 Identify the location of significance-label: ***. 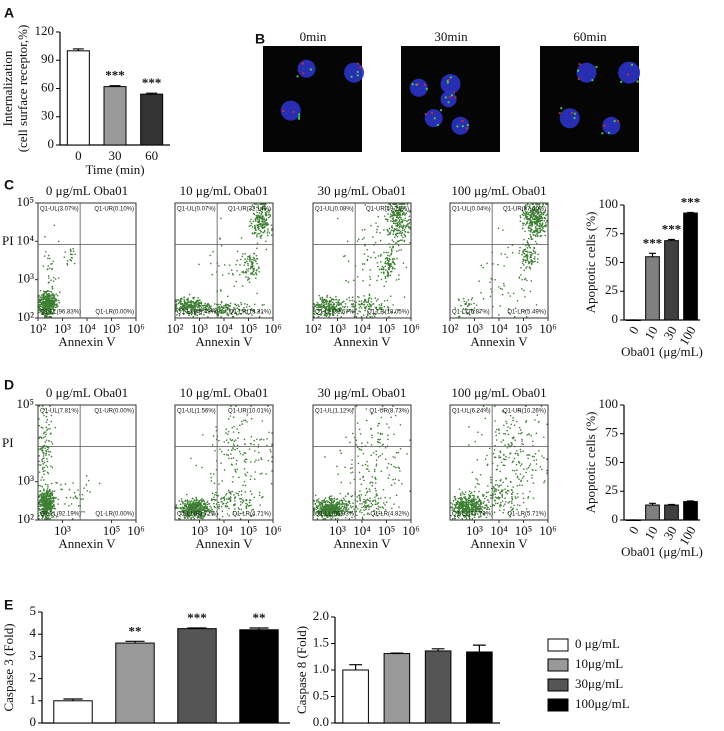
(691, 201).